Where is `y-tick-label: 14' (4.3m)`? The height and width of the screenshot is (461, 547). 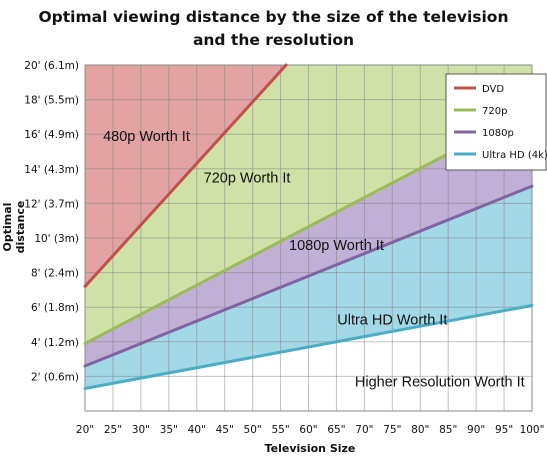
y-tick-label: 14' (4.3m) is located at coordinates (51, 170).